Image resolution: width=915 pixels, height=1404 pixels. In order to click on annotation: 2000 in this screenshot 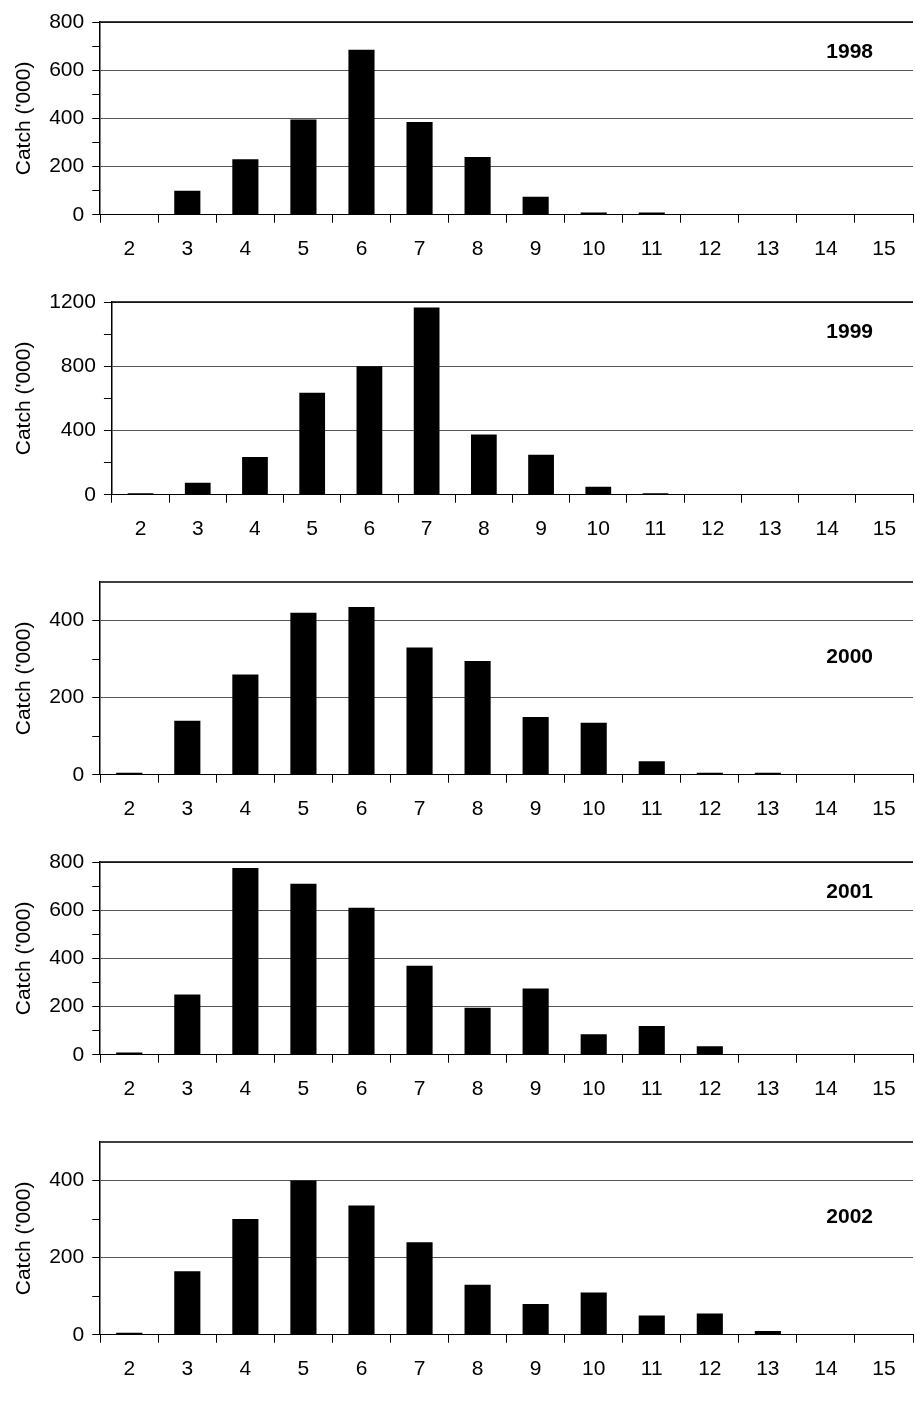, I will do `click(849, 655)`.